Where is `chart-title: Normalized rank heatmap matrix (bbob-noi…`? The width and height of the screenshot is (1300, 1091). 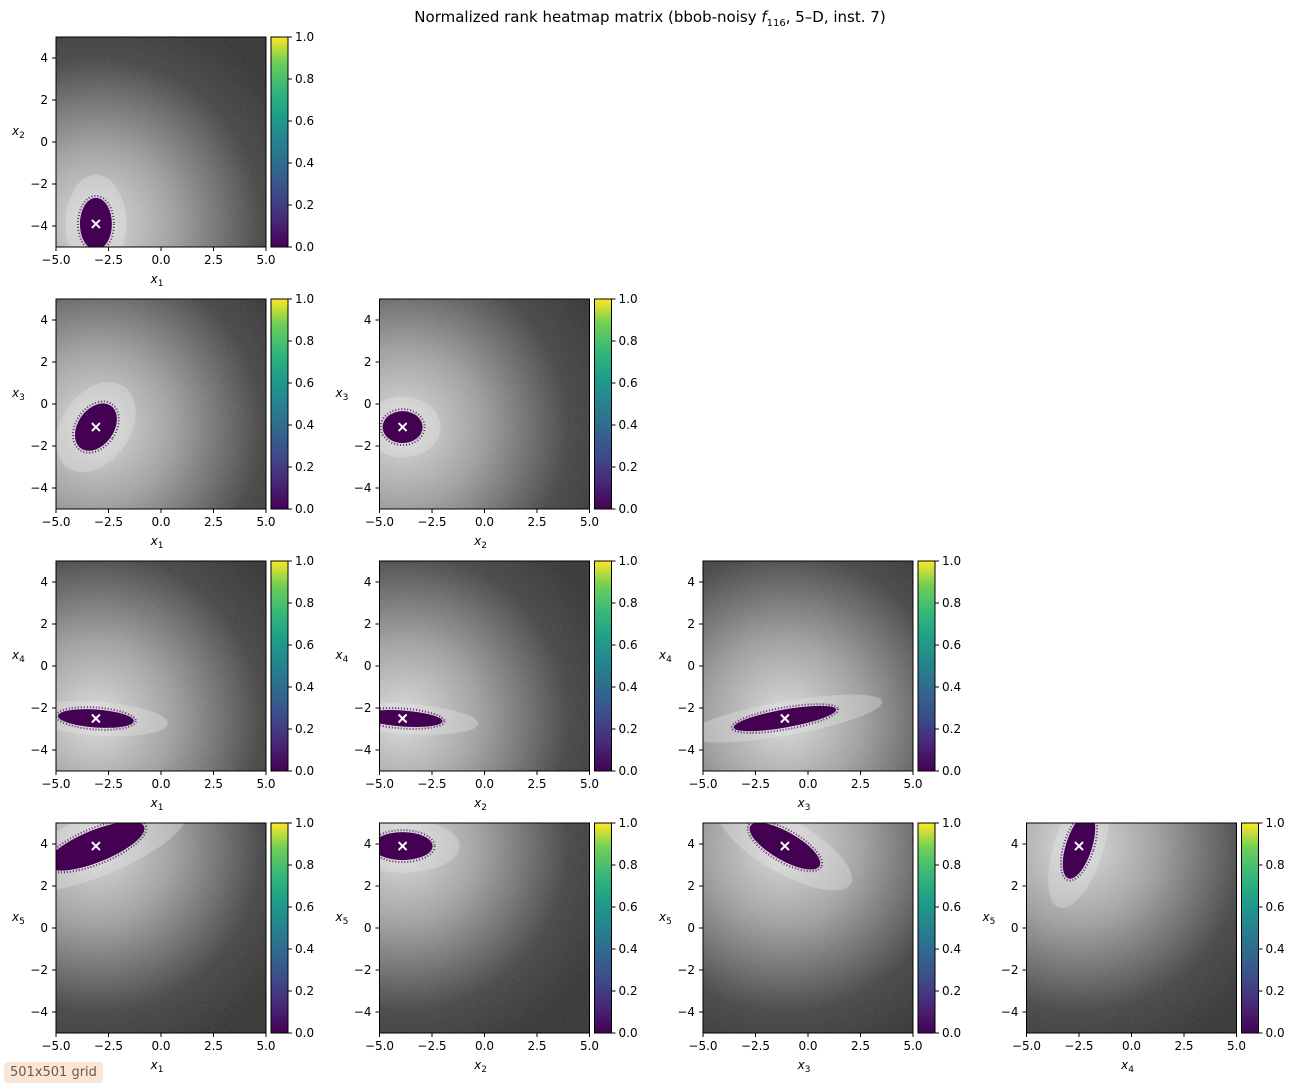 chart-title: Normalized rank heatmap matrix (bbob-noi… is located at coordinates (650, 18).